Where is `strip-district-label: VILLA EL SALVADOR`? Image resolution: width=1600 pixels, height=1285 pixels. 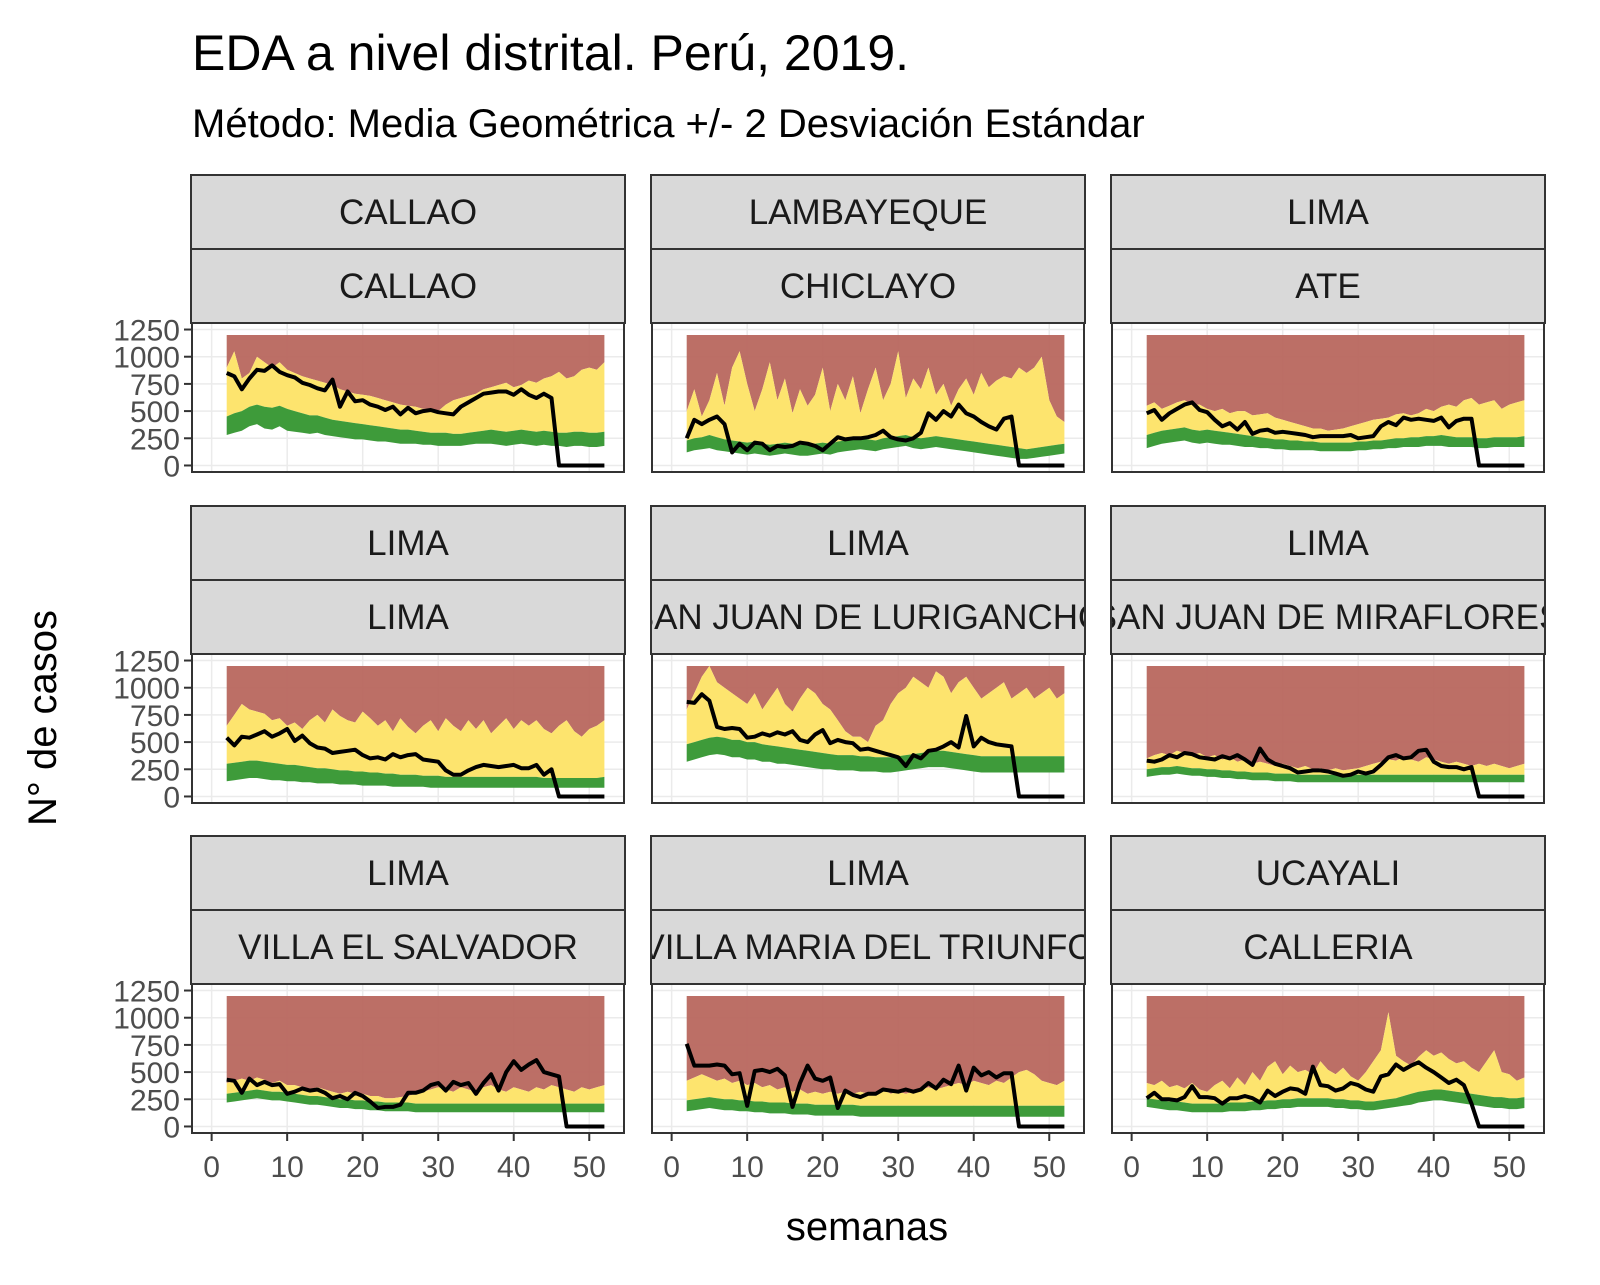 strip-district-label: VILLA EL SALVADOR is located at coordinates (408, 947).